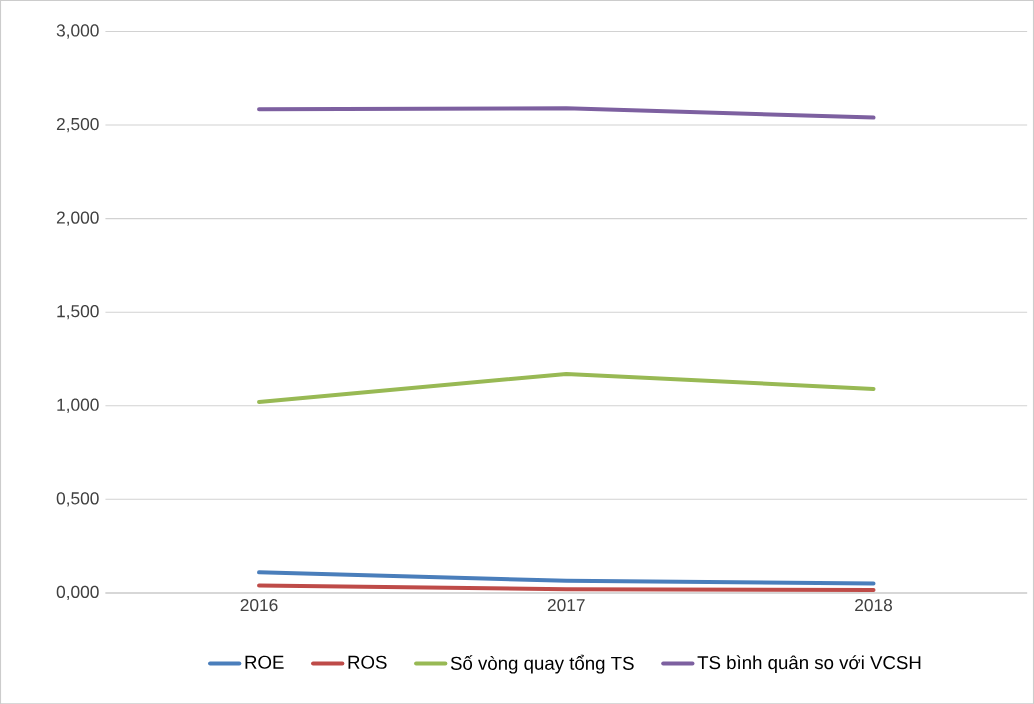  I want to click on legend-label: ROE, so click(264, 662).